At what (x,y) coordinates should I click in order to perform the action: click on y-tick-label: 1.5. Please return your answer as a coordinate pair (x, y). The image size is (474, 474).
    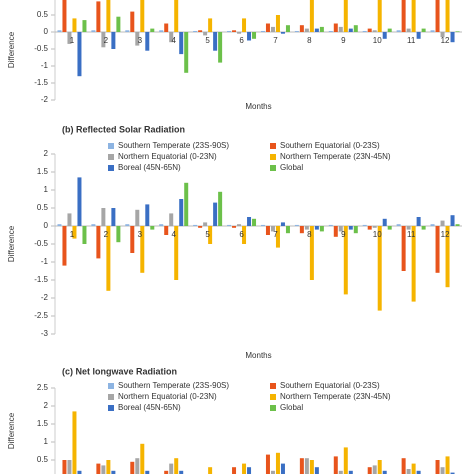
    Looking at the image, I should click on (43, 423).